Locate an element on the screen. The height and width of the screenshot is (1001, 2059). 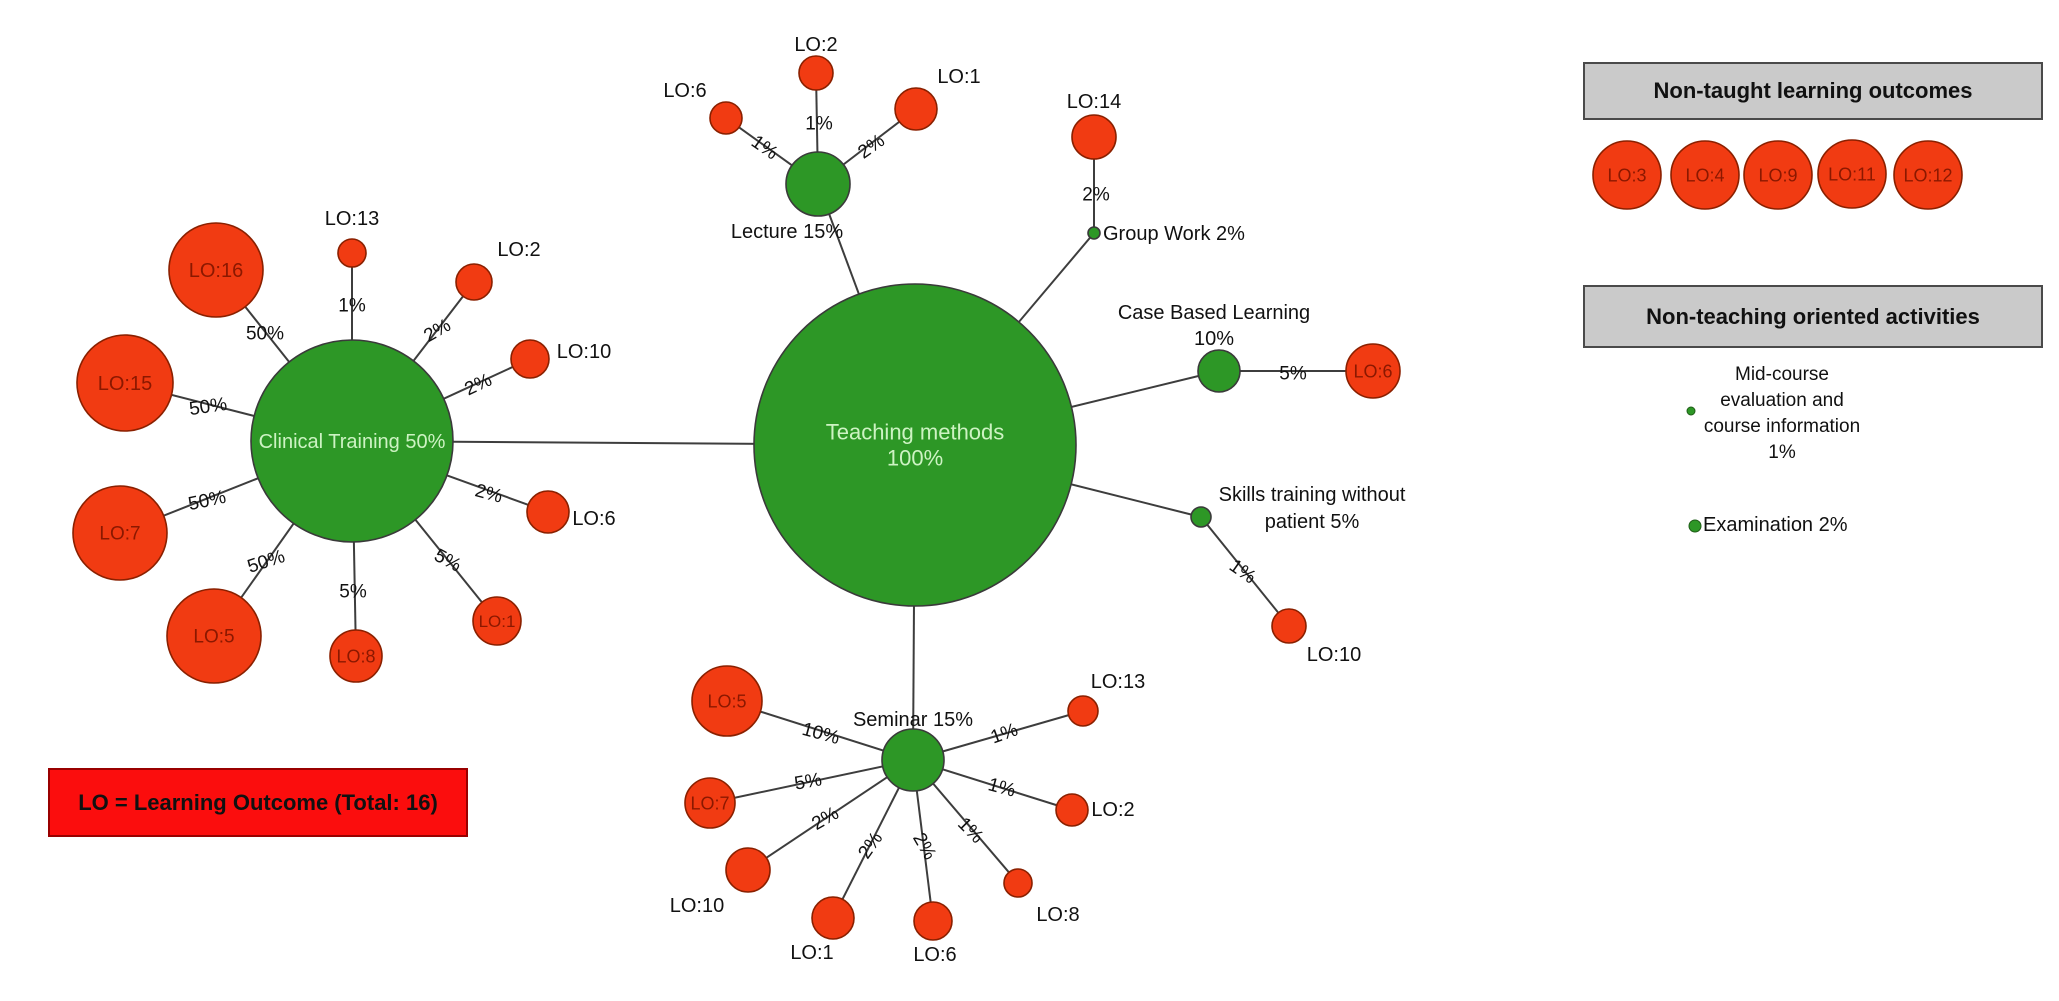
node-c-lo1 is located at coordinates (497, 621).